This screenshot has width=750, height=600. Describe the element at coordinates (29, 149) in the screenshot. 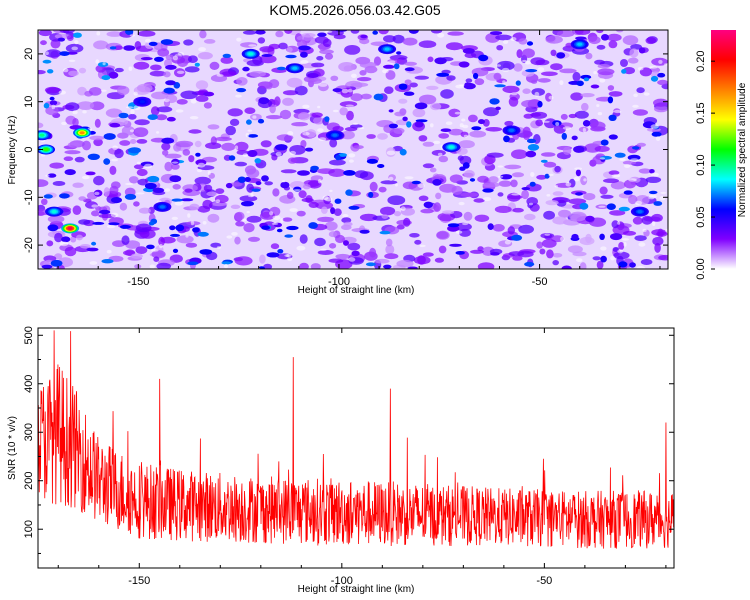

I see `y-tick-label: 0` at that location.